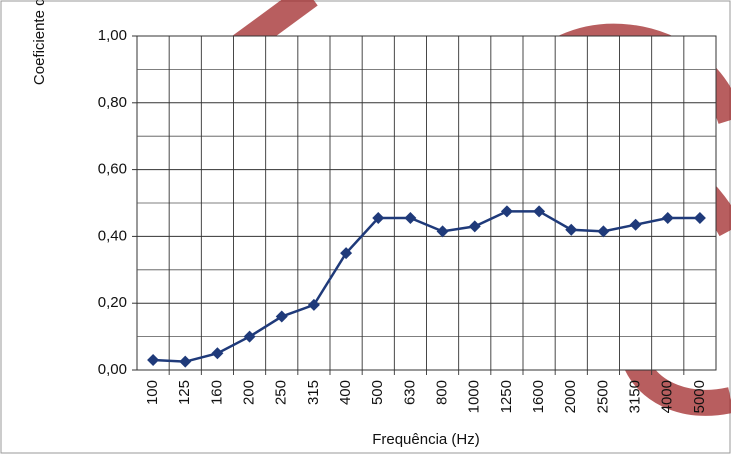 The image size is (731, 454). I want to click on x-tick-label: 800, so click(442, 392).